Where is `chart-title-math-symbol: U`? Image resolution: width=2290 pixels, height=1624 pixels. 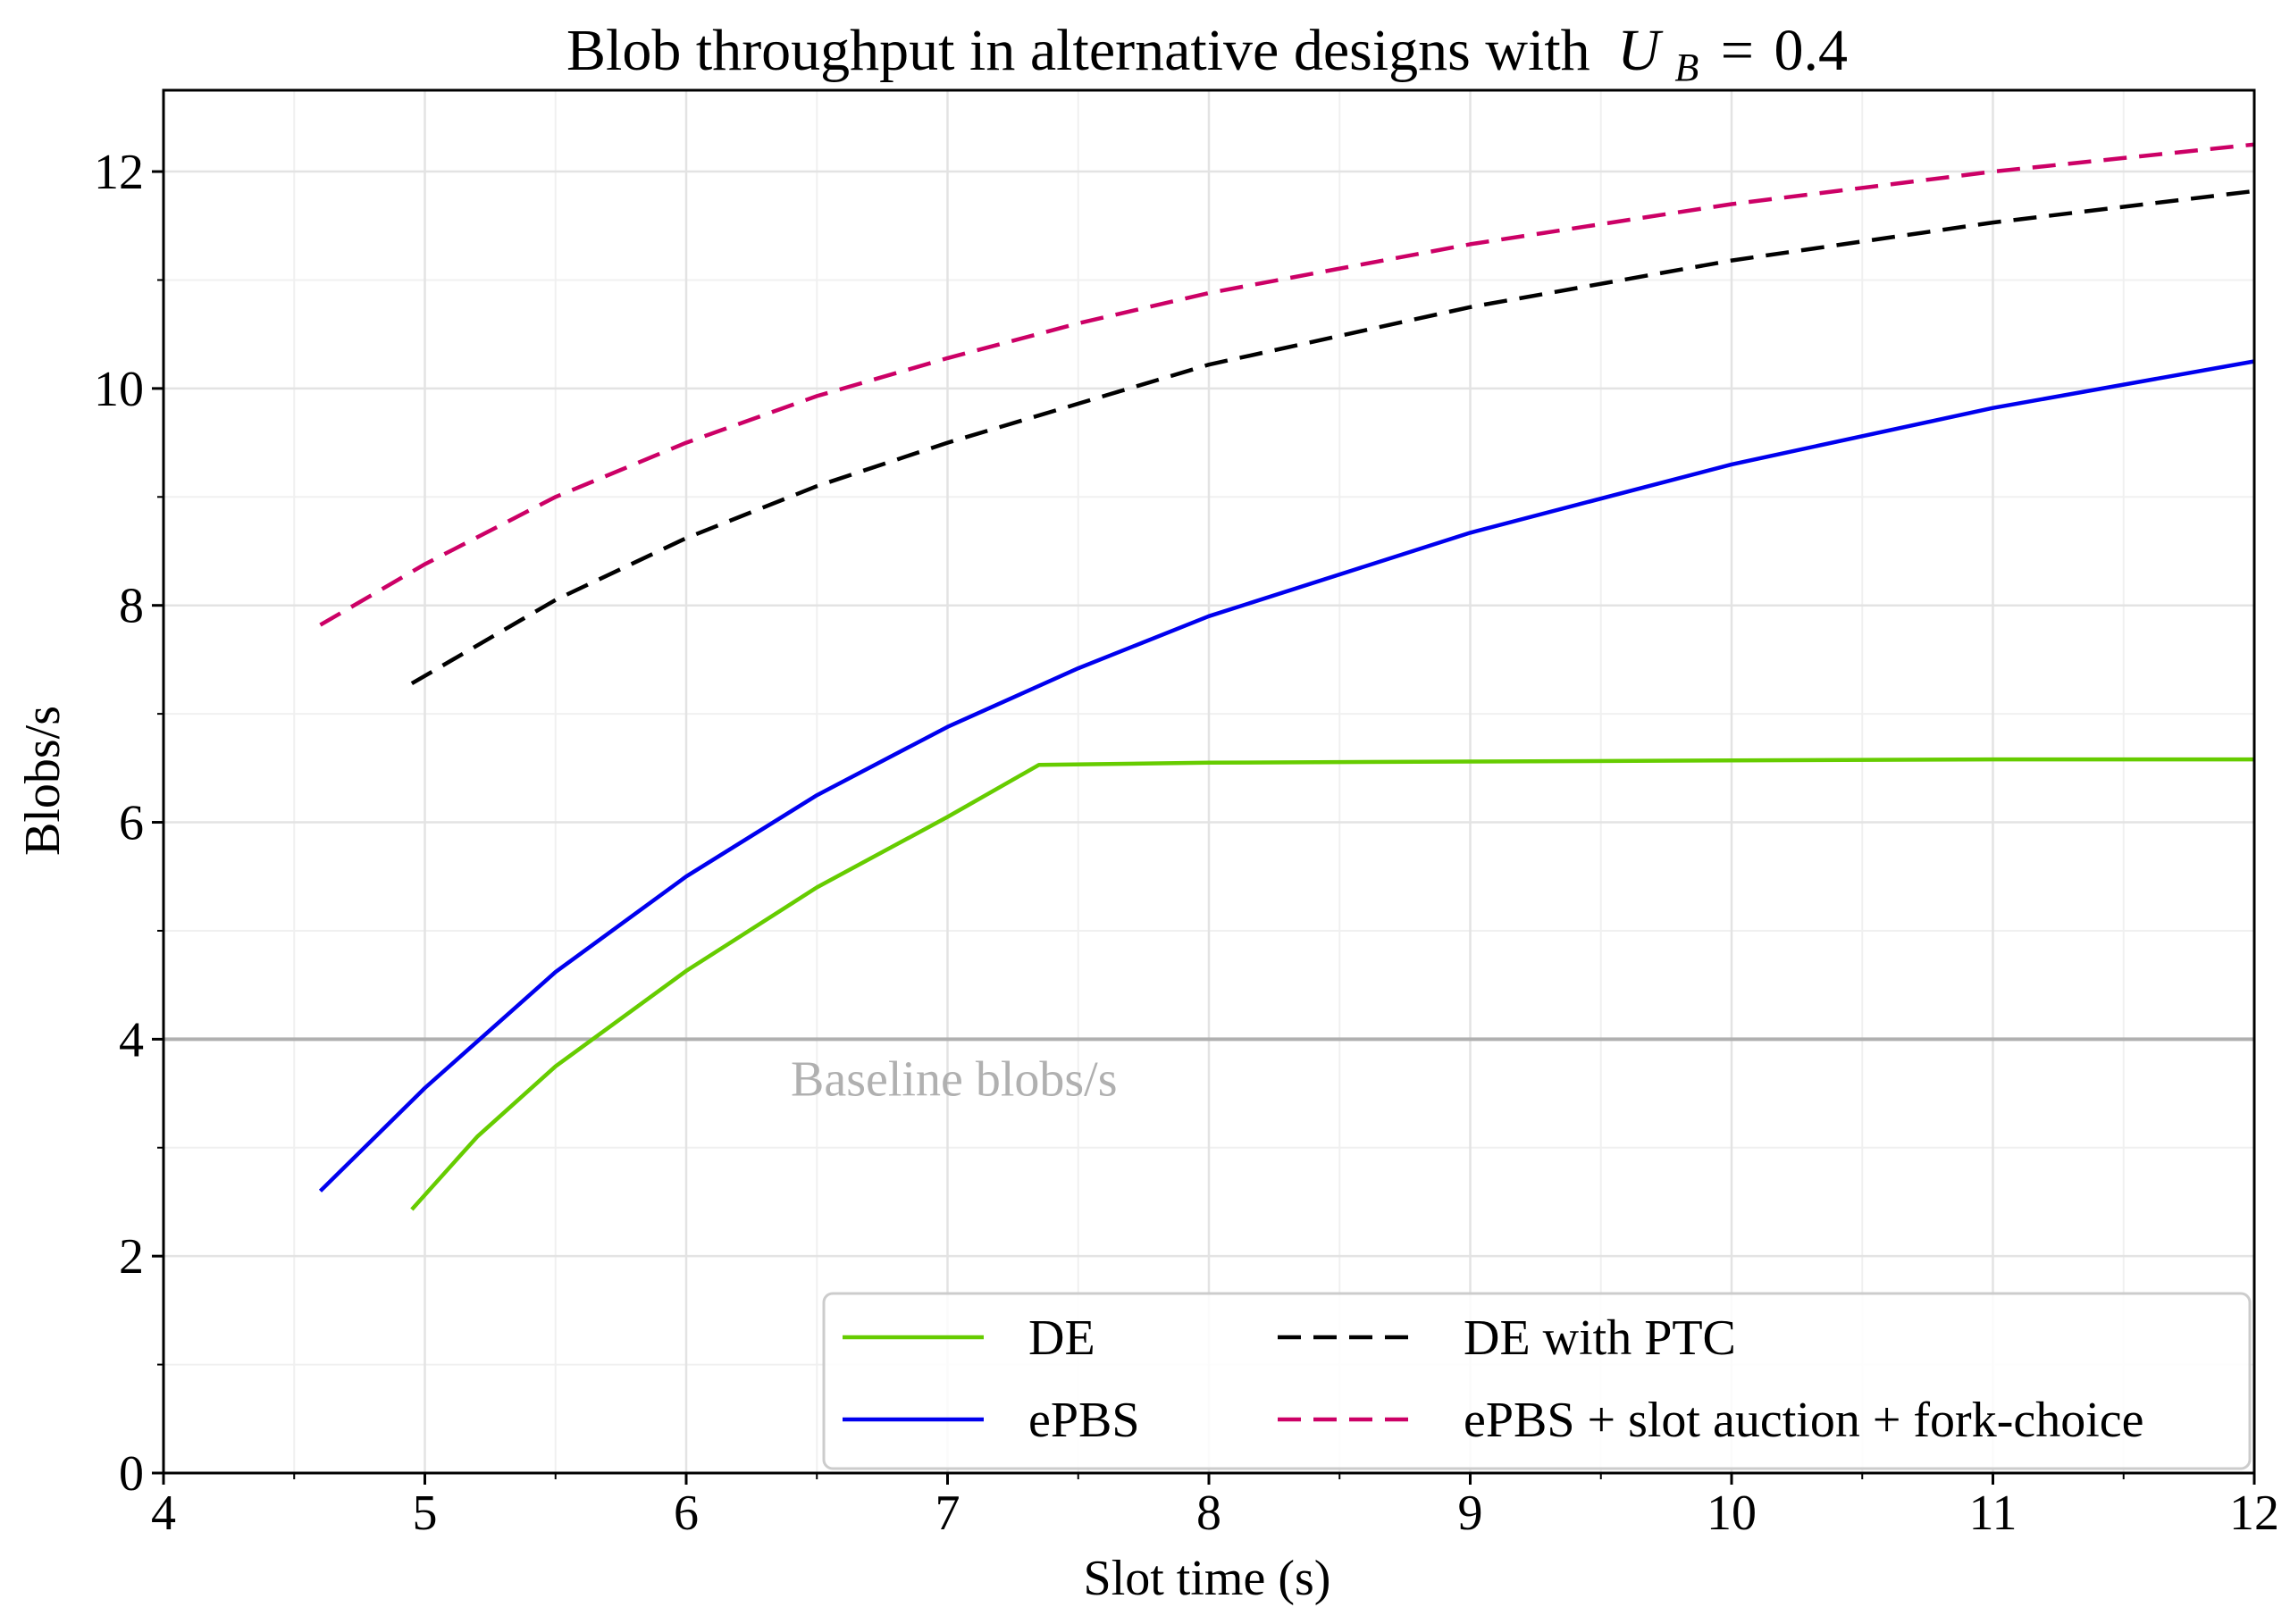
chart-title-math-symbol: U is located at coordinates (1640, 50).